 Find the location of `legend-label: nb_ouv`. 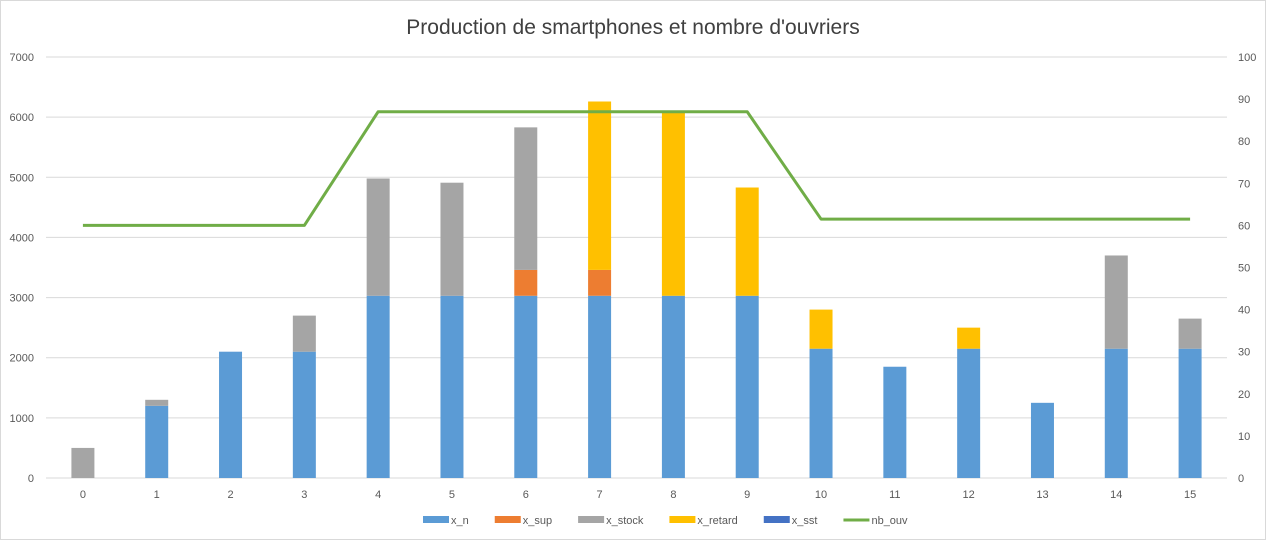

legend-label: nb_ouv is located at coordinates (889, 521).